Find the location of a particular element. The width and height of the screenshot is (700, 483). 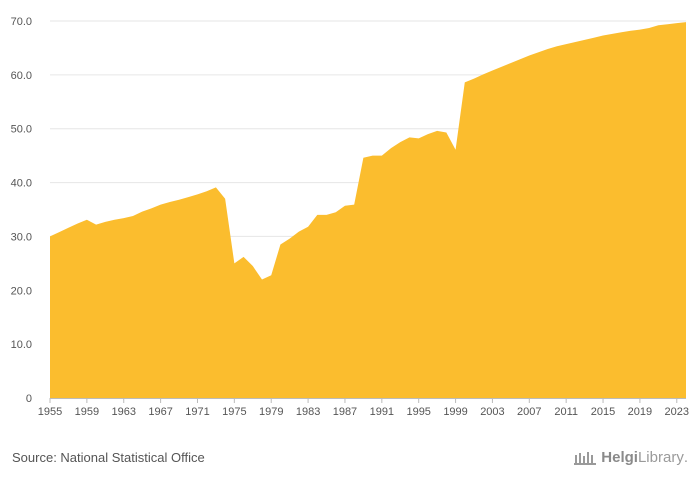

brand-logo: Helgi Library. is located at coordinates (630, 457).